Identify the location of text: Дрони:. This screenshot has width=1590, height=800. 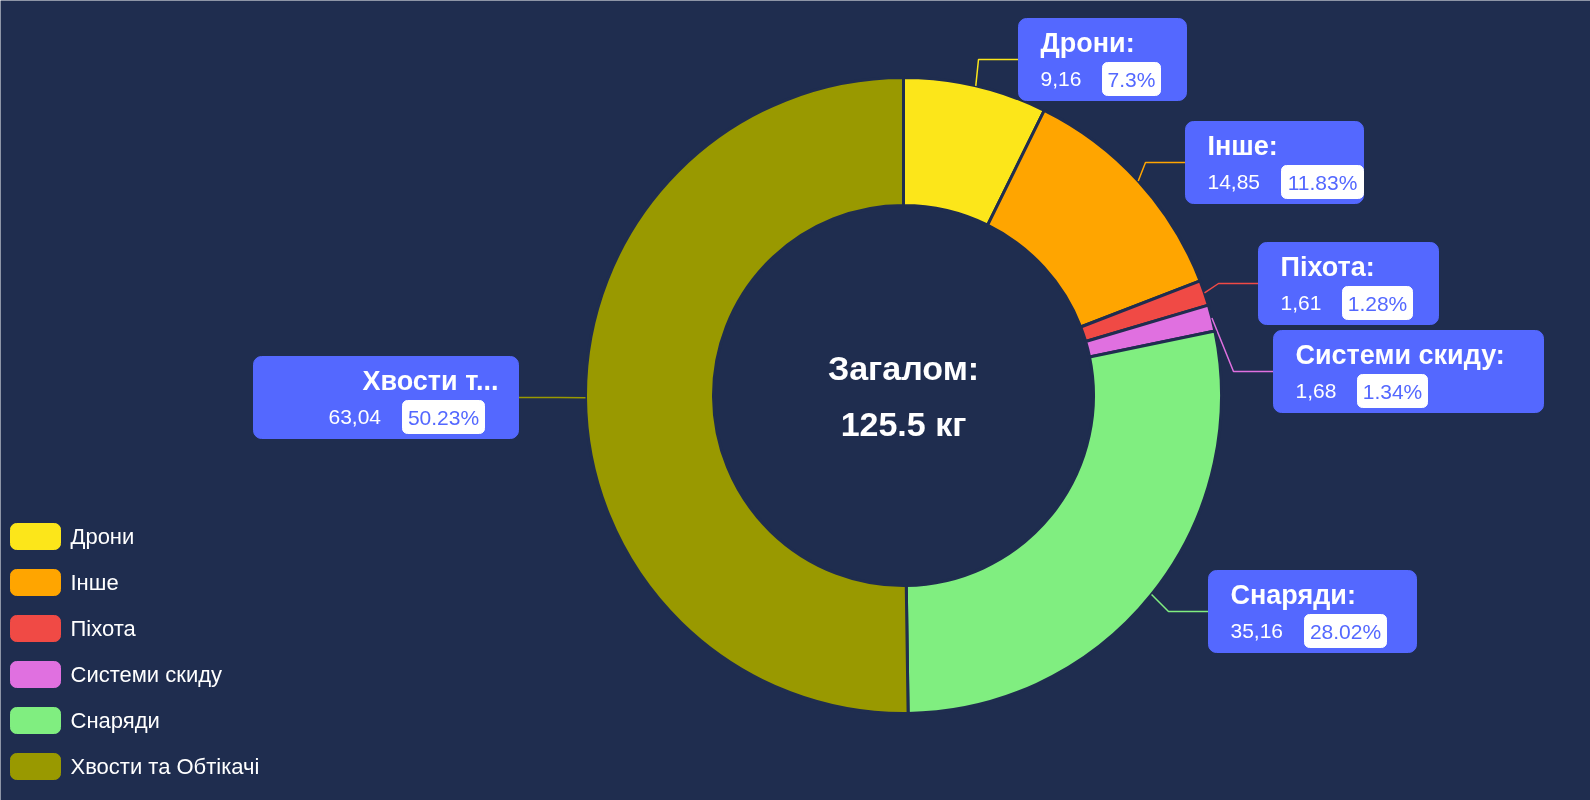
(1087, 42).